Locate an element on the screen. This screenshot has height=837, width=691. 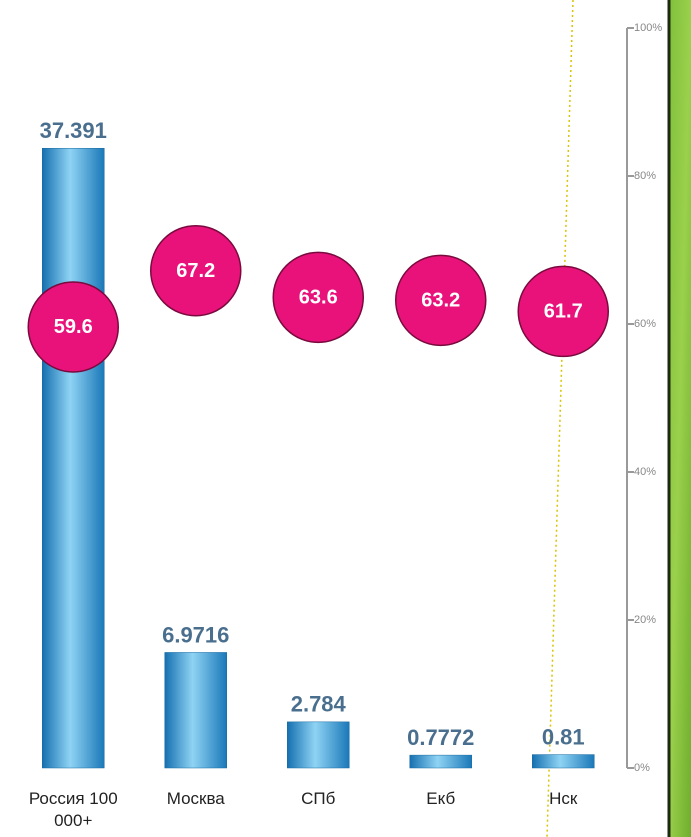
bar-value-label: 2.784 is located at coordinates (319, 704).